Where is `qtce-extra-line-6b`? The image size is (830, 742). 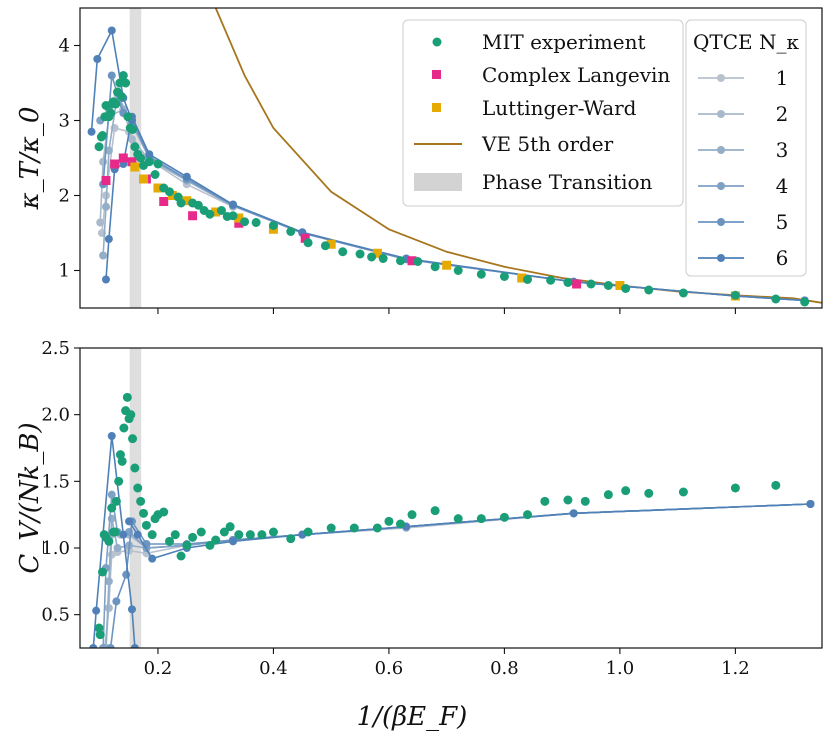
qtce-extra-line-6b is located at coordinates (469, 531).